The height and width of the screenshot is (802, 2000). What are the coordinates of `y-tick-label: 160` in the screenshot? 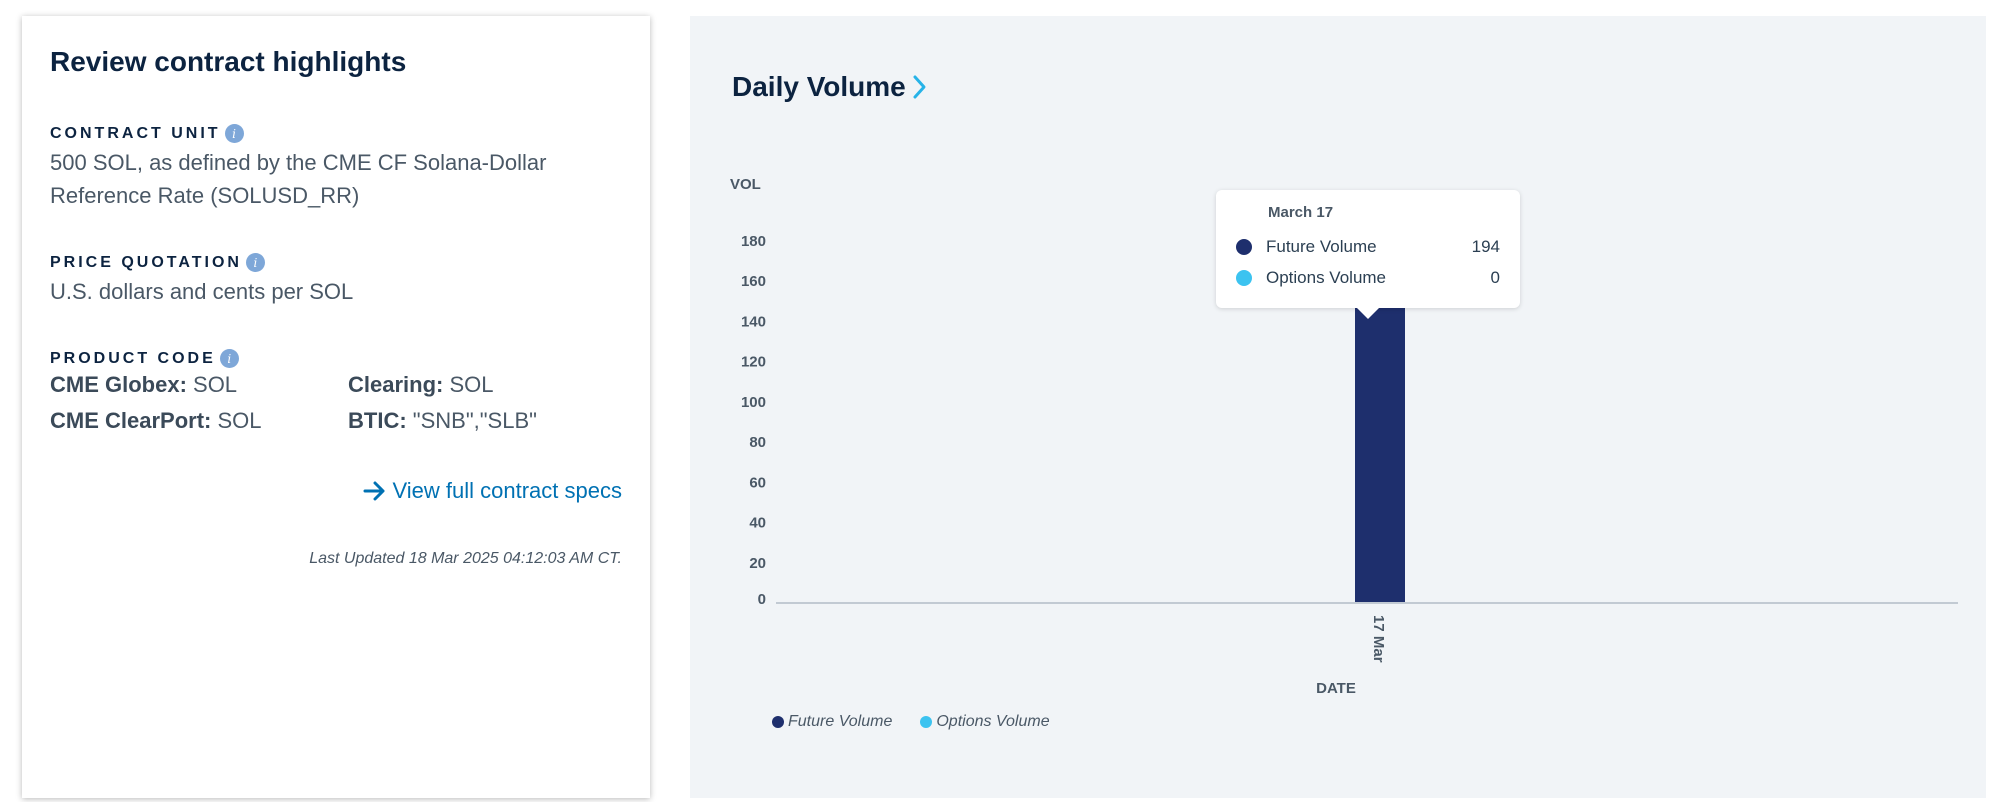 It's located at (753, 281).